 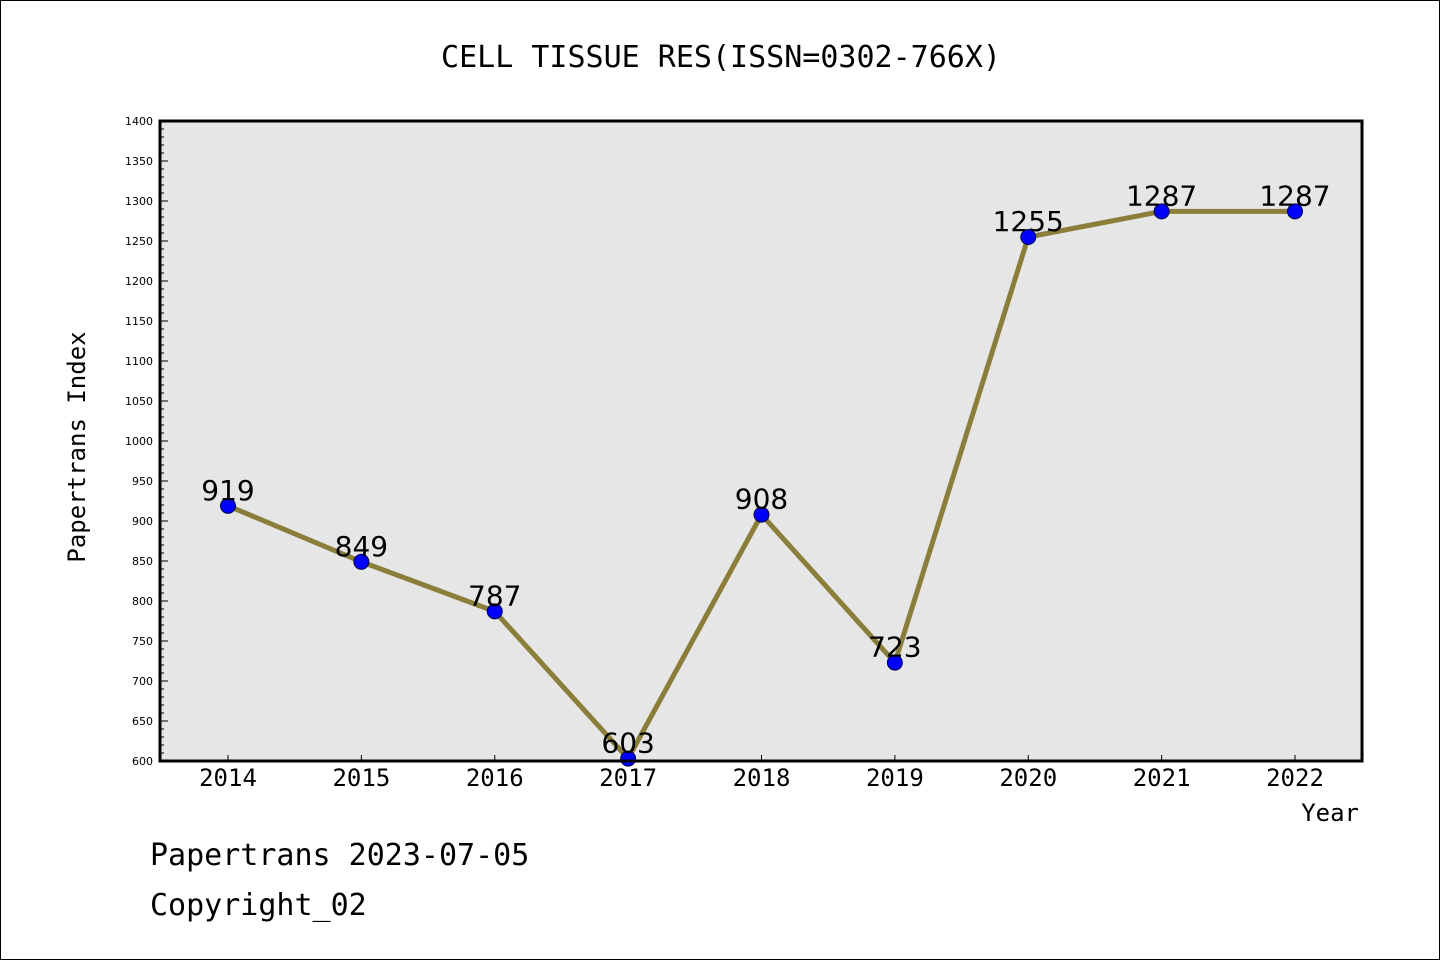 What do you see at coordinates (139, 121) in the screenshot?
I see `y-tick-label: 1400` at bounding box center [139, 121].